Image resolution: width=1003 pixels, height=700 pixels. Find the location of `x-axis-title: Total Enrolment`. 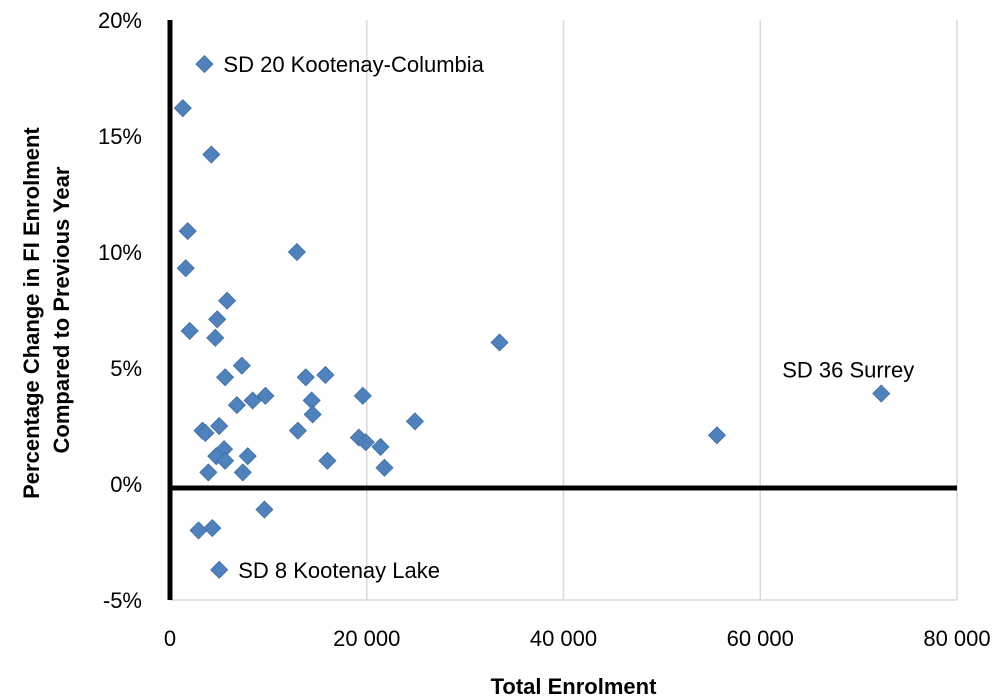

x-axis-title: Total Enrolment is located at coordinates (574, 686).